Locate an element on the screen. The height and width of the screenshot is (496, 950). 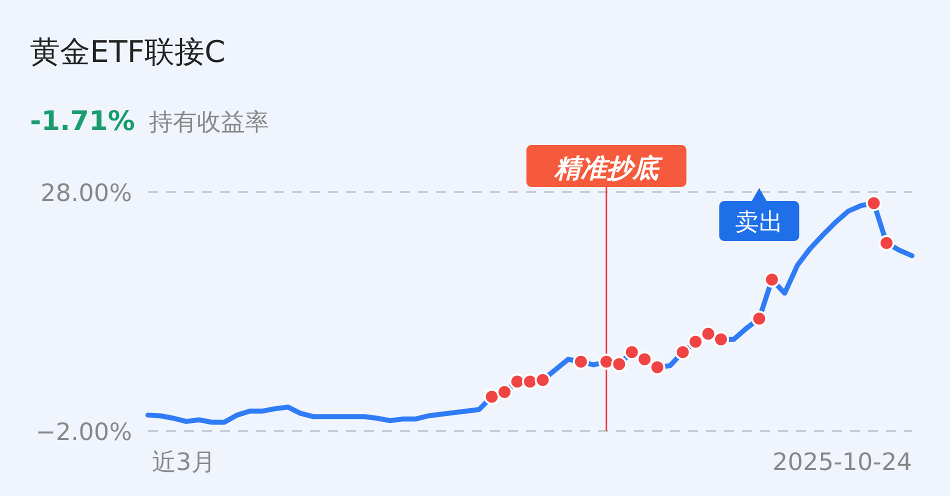
text: 2025-10-24 is located at coordinates (842, 462).